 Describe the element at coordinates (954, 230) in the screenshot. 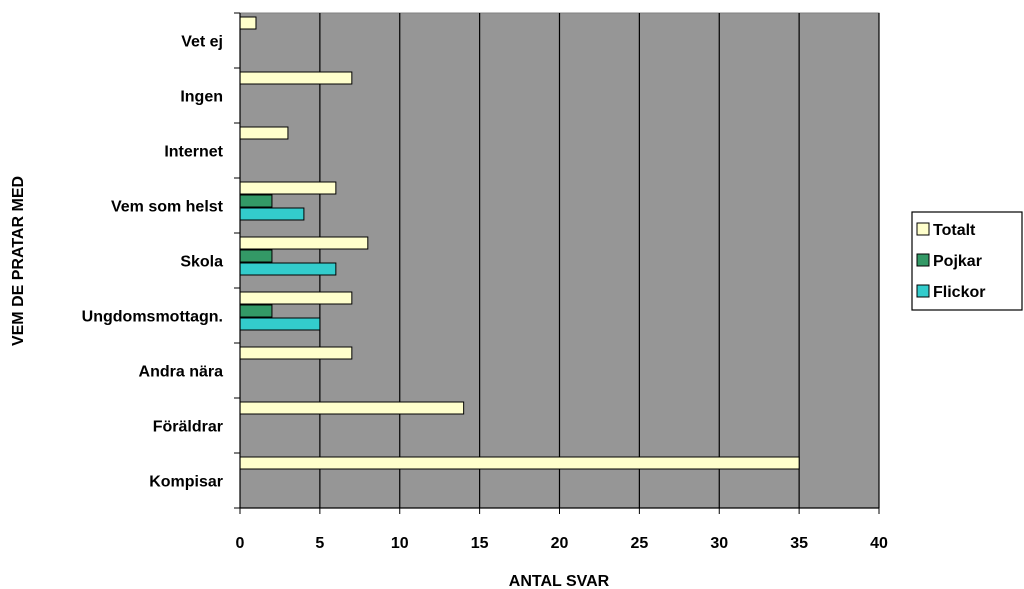

I see `legend-label-totalt: Totalt` at that location.